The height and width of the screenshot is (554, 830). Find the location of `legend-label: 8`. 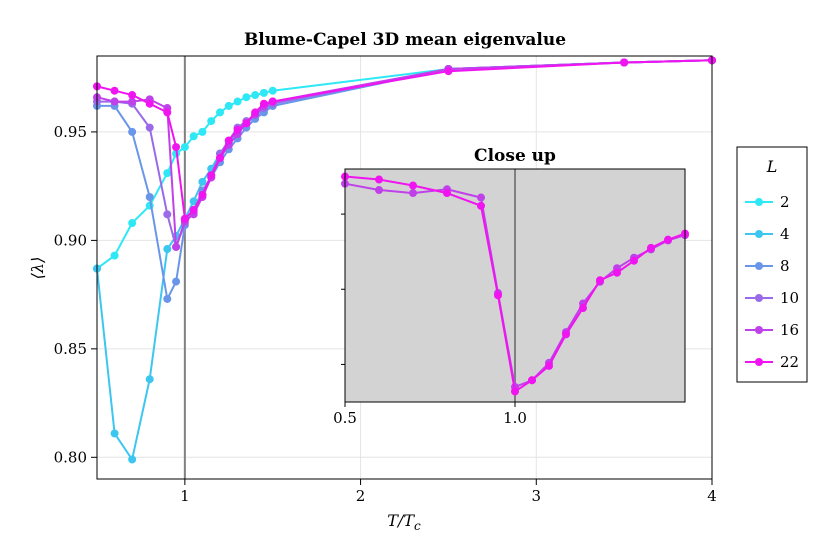

legend-label: 8 is located at coordinates (785, 266).